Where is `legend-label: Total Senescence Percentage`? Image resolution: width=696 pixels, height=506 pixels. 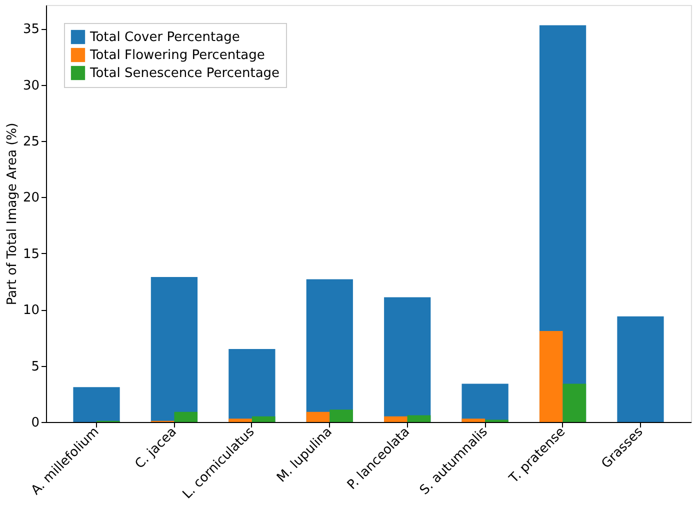
legend-label: Total Senescence Percentage is located at coordinates (184, 73).